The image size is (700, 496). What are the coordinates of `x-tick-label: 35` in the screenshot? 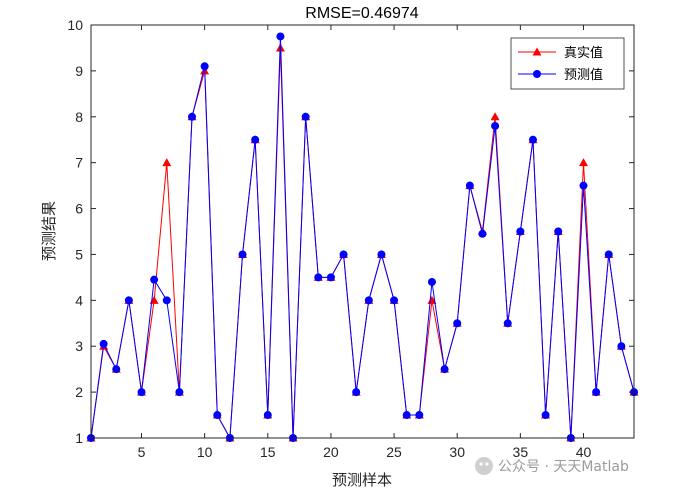 It's located at (521, 452).